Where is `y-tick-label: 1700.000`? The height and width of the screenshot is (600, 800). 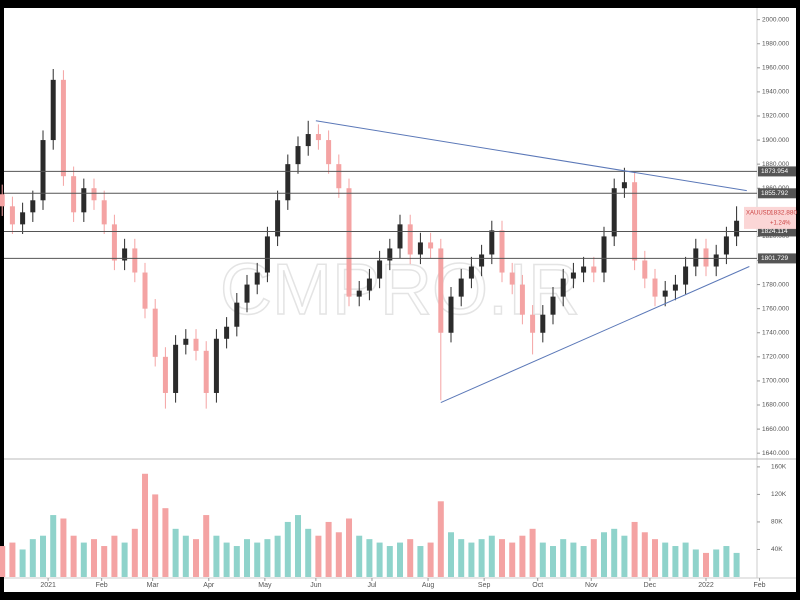
y-tick-label: 1700.000 is located at coordinates (775, 381).